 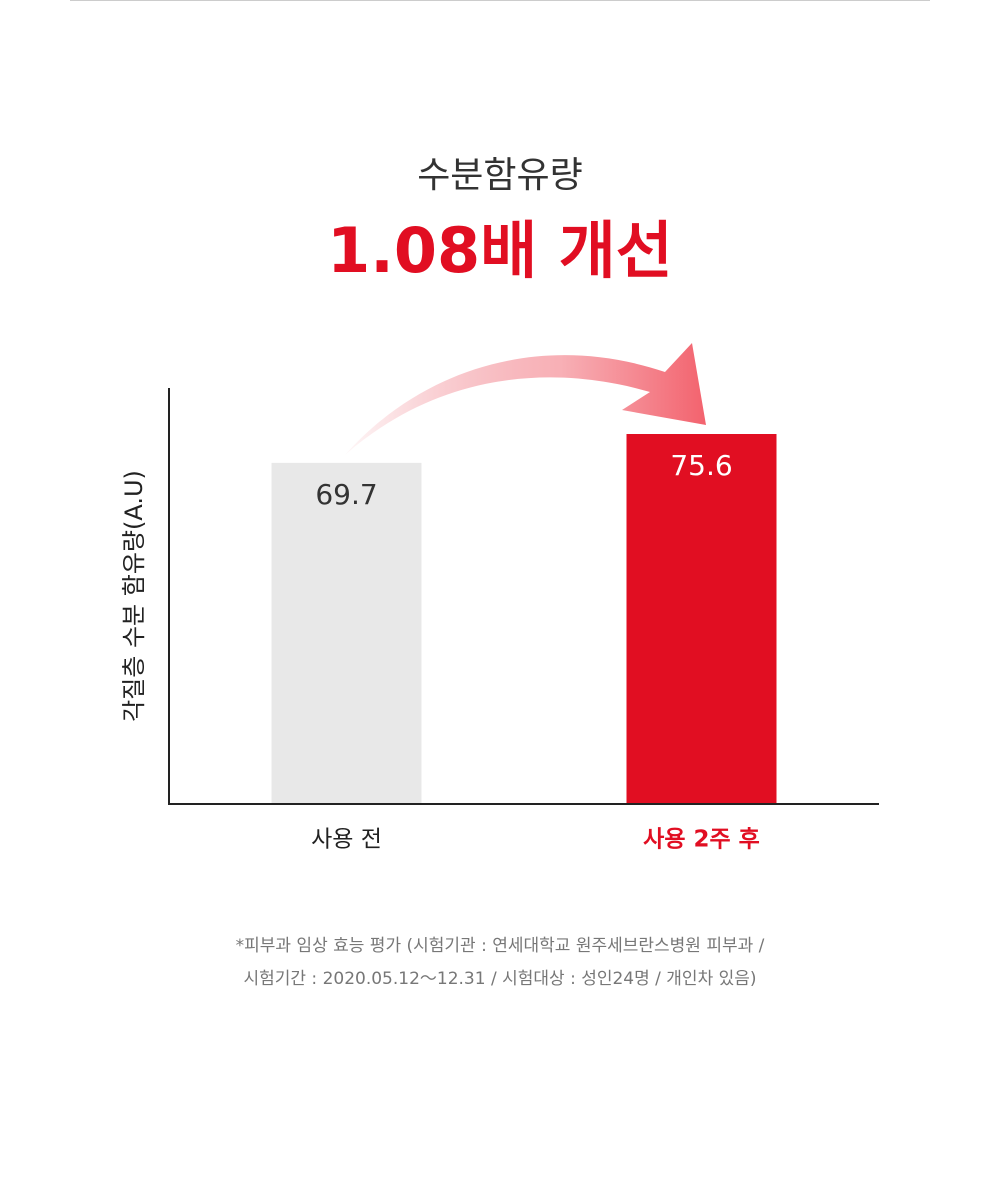 I want to click on chart-title: 수분함유량, so click(x=500, y=175).